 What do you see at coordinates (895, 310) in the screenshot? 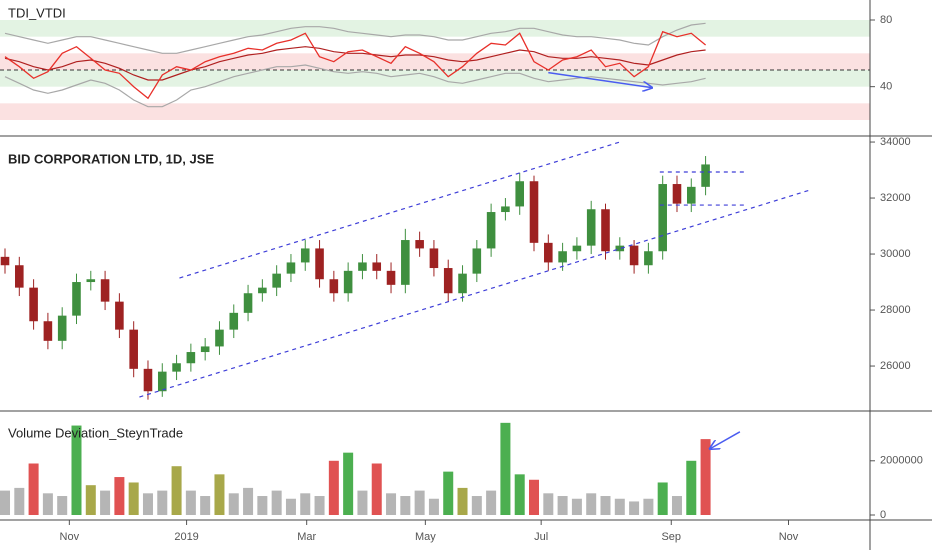
I see `y-tick-label: 28000` at bounding box center [895, 310].